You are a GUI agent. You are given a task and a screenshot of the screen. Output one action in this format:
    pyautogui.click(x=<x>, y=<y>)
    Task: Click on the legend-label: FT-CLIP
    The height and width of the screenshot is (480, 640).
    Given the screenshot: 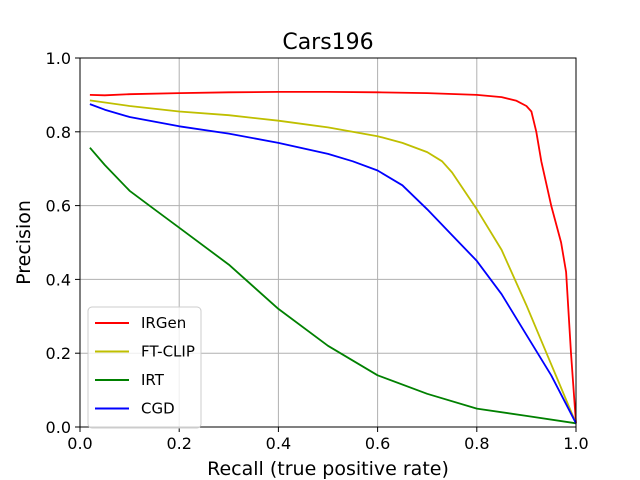 What is the action you would take?
    pyautogui.click(x=168, y=352)
    